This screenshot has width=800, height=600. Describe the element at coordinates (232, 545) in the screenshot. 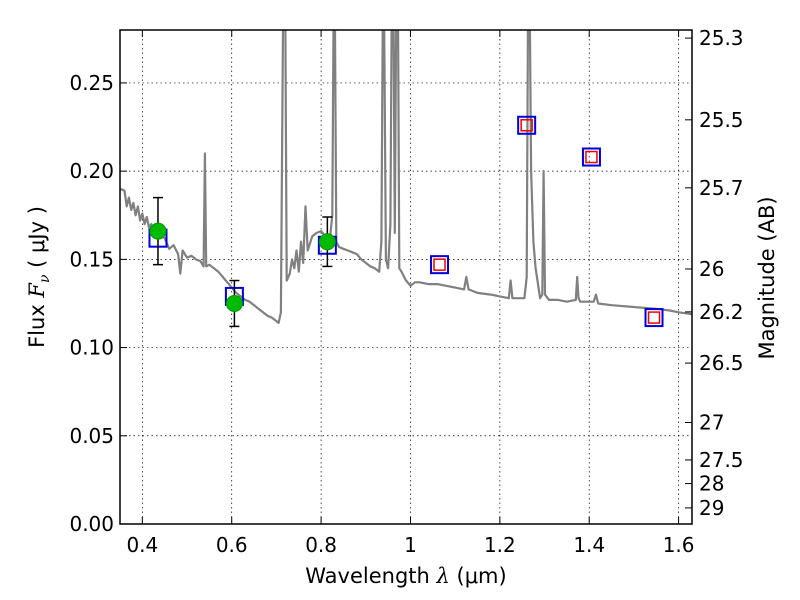

I see `x-tick-label: 0.6` at that location.